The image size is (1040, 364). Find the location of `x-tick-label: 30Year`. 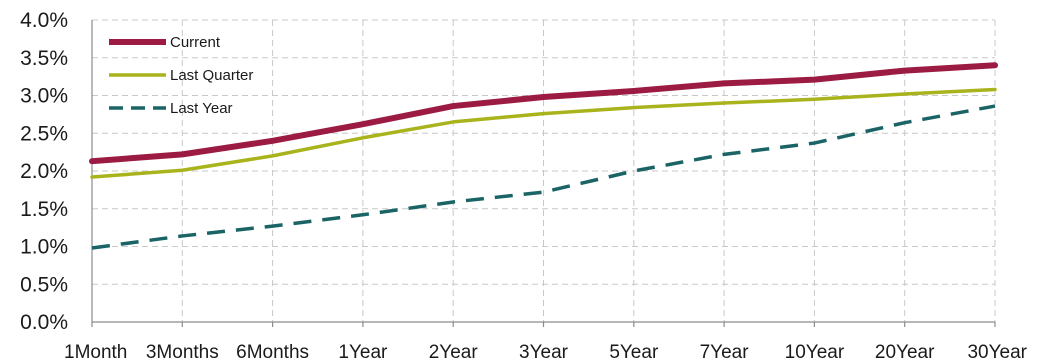

x-tick-label: 30Year is located at coordinates (997, 352).